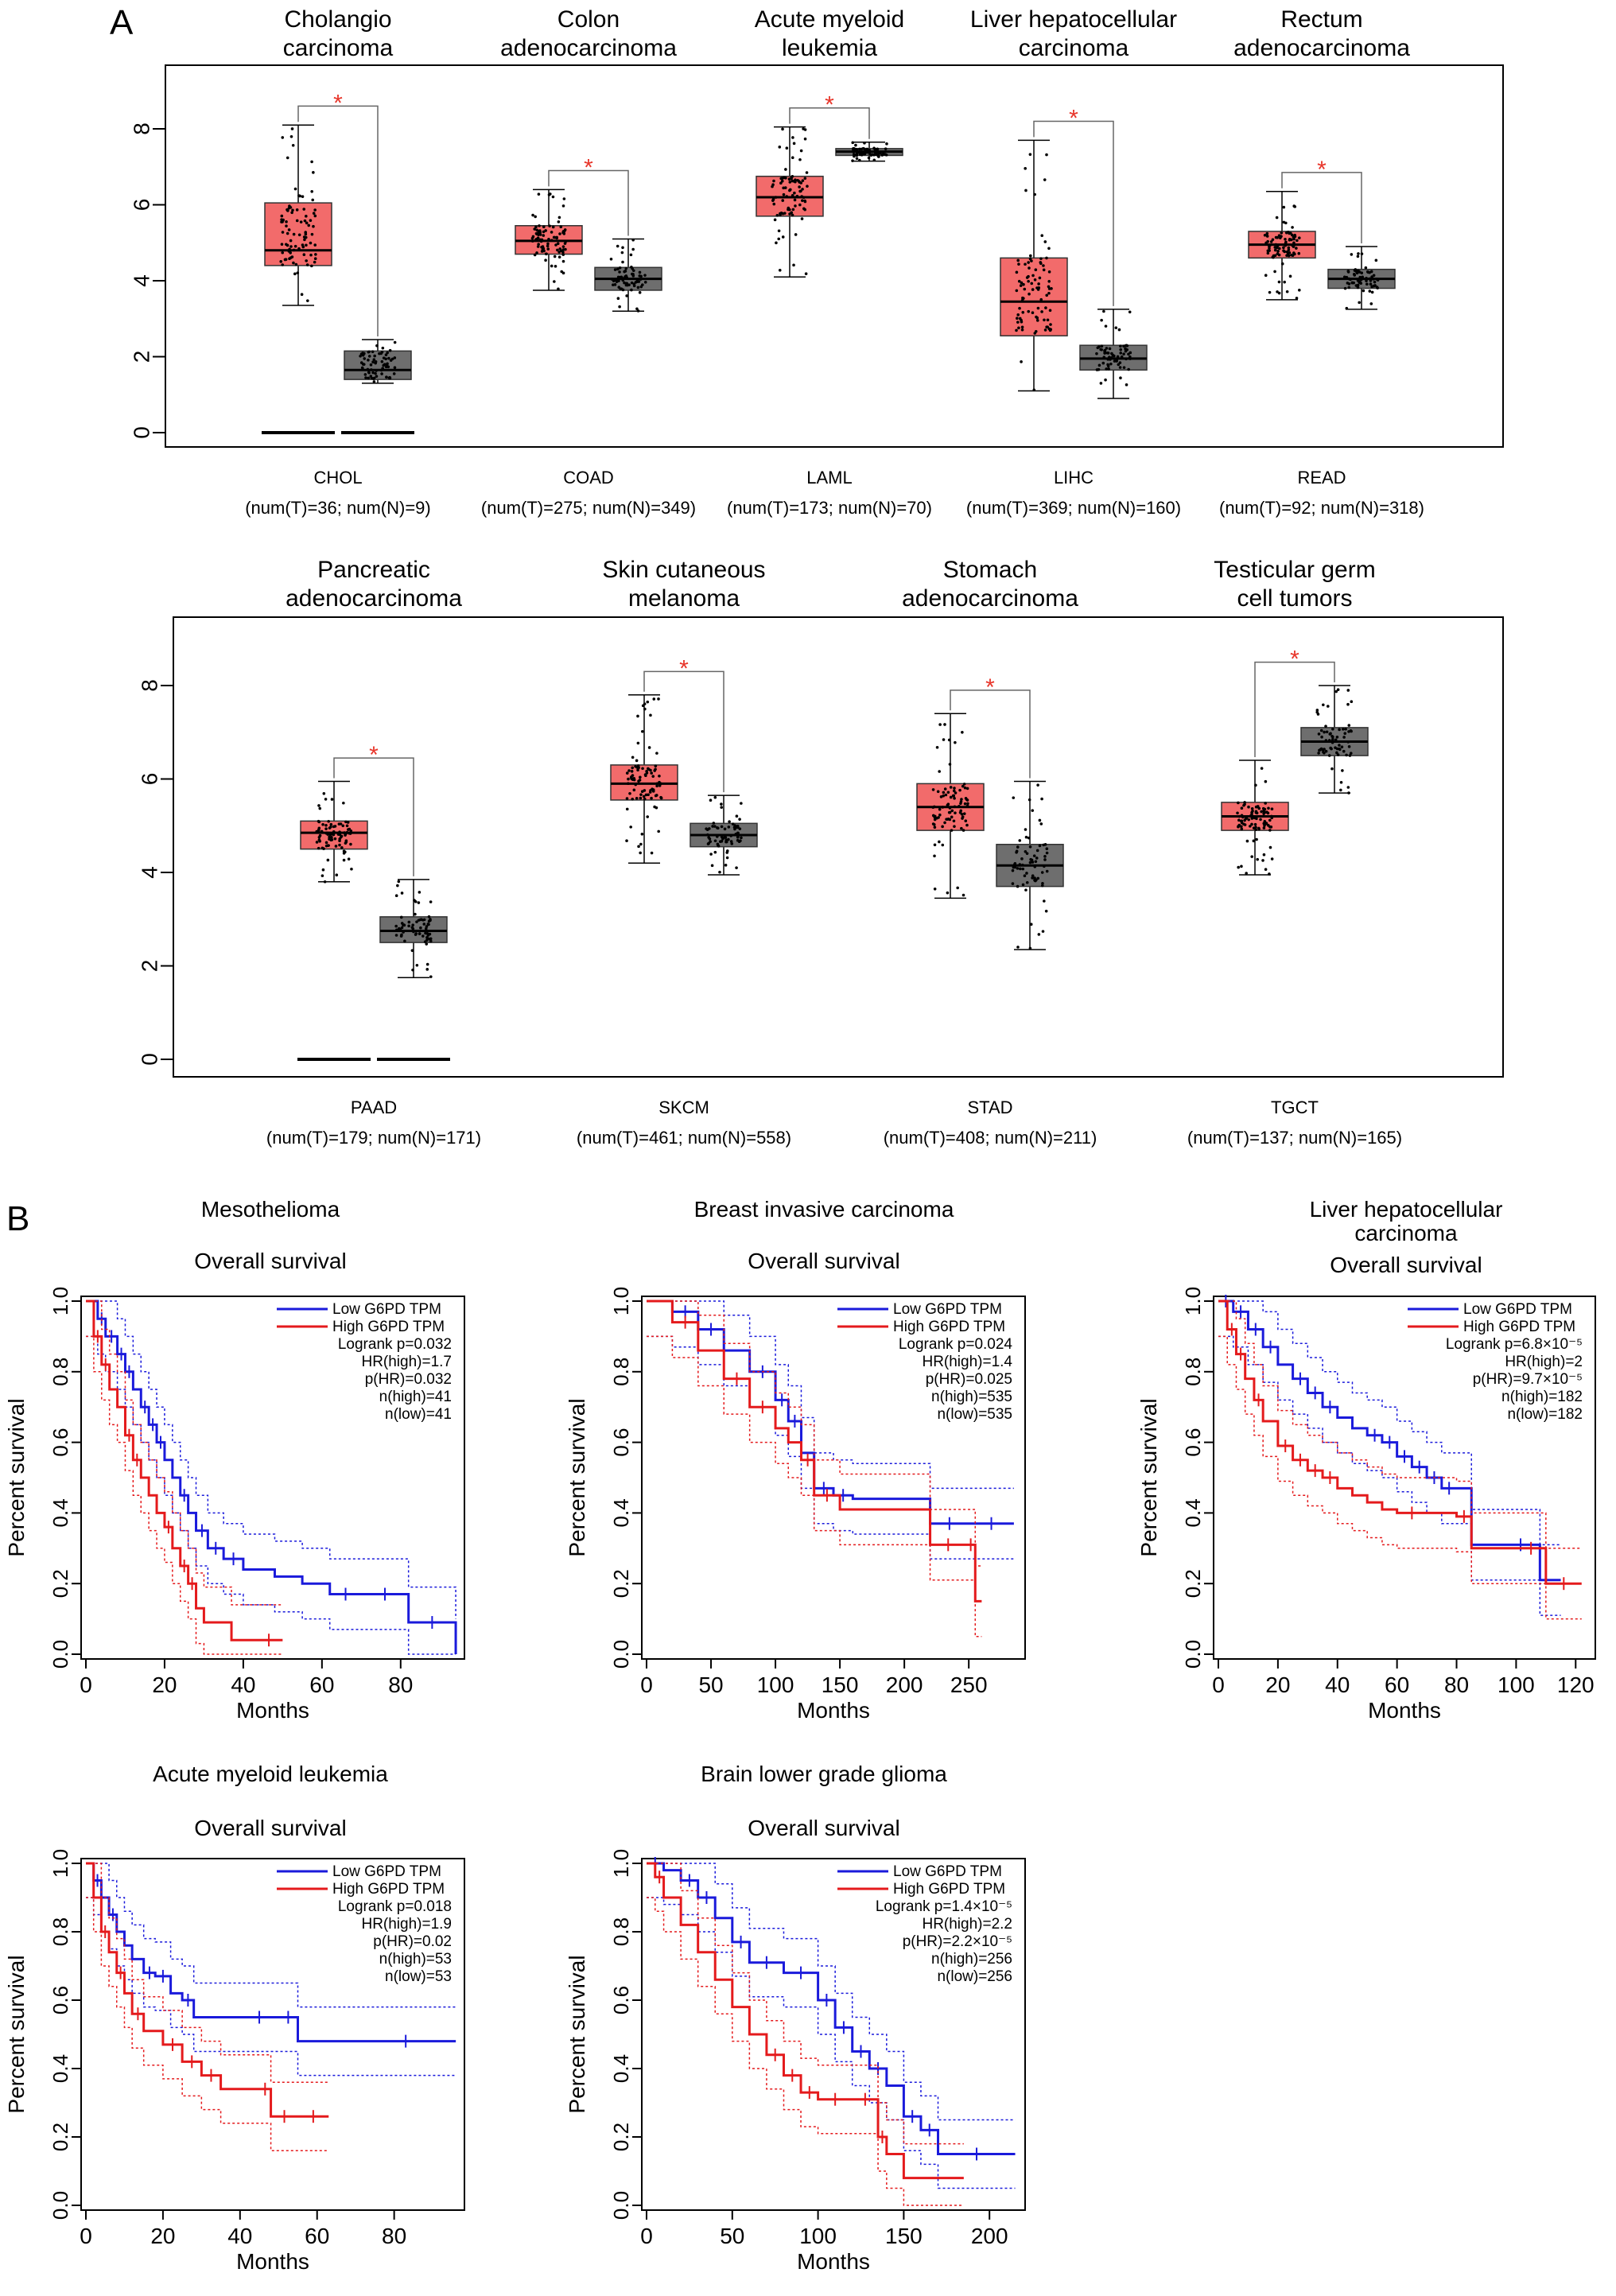 The image size is (1616, 2296). Describe the element at coordinates (162, 2236) in the screenshot. I see `x-tick-label: 20` at that location.